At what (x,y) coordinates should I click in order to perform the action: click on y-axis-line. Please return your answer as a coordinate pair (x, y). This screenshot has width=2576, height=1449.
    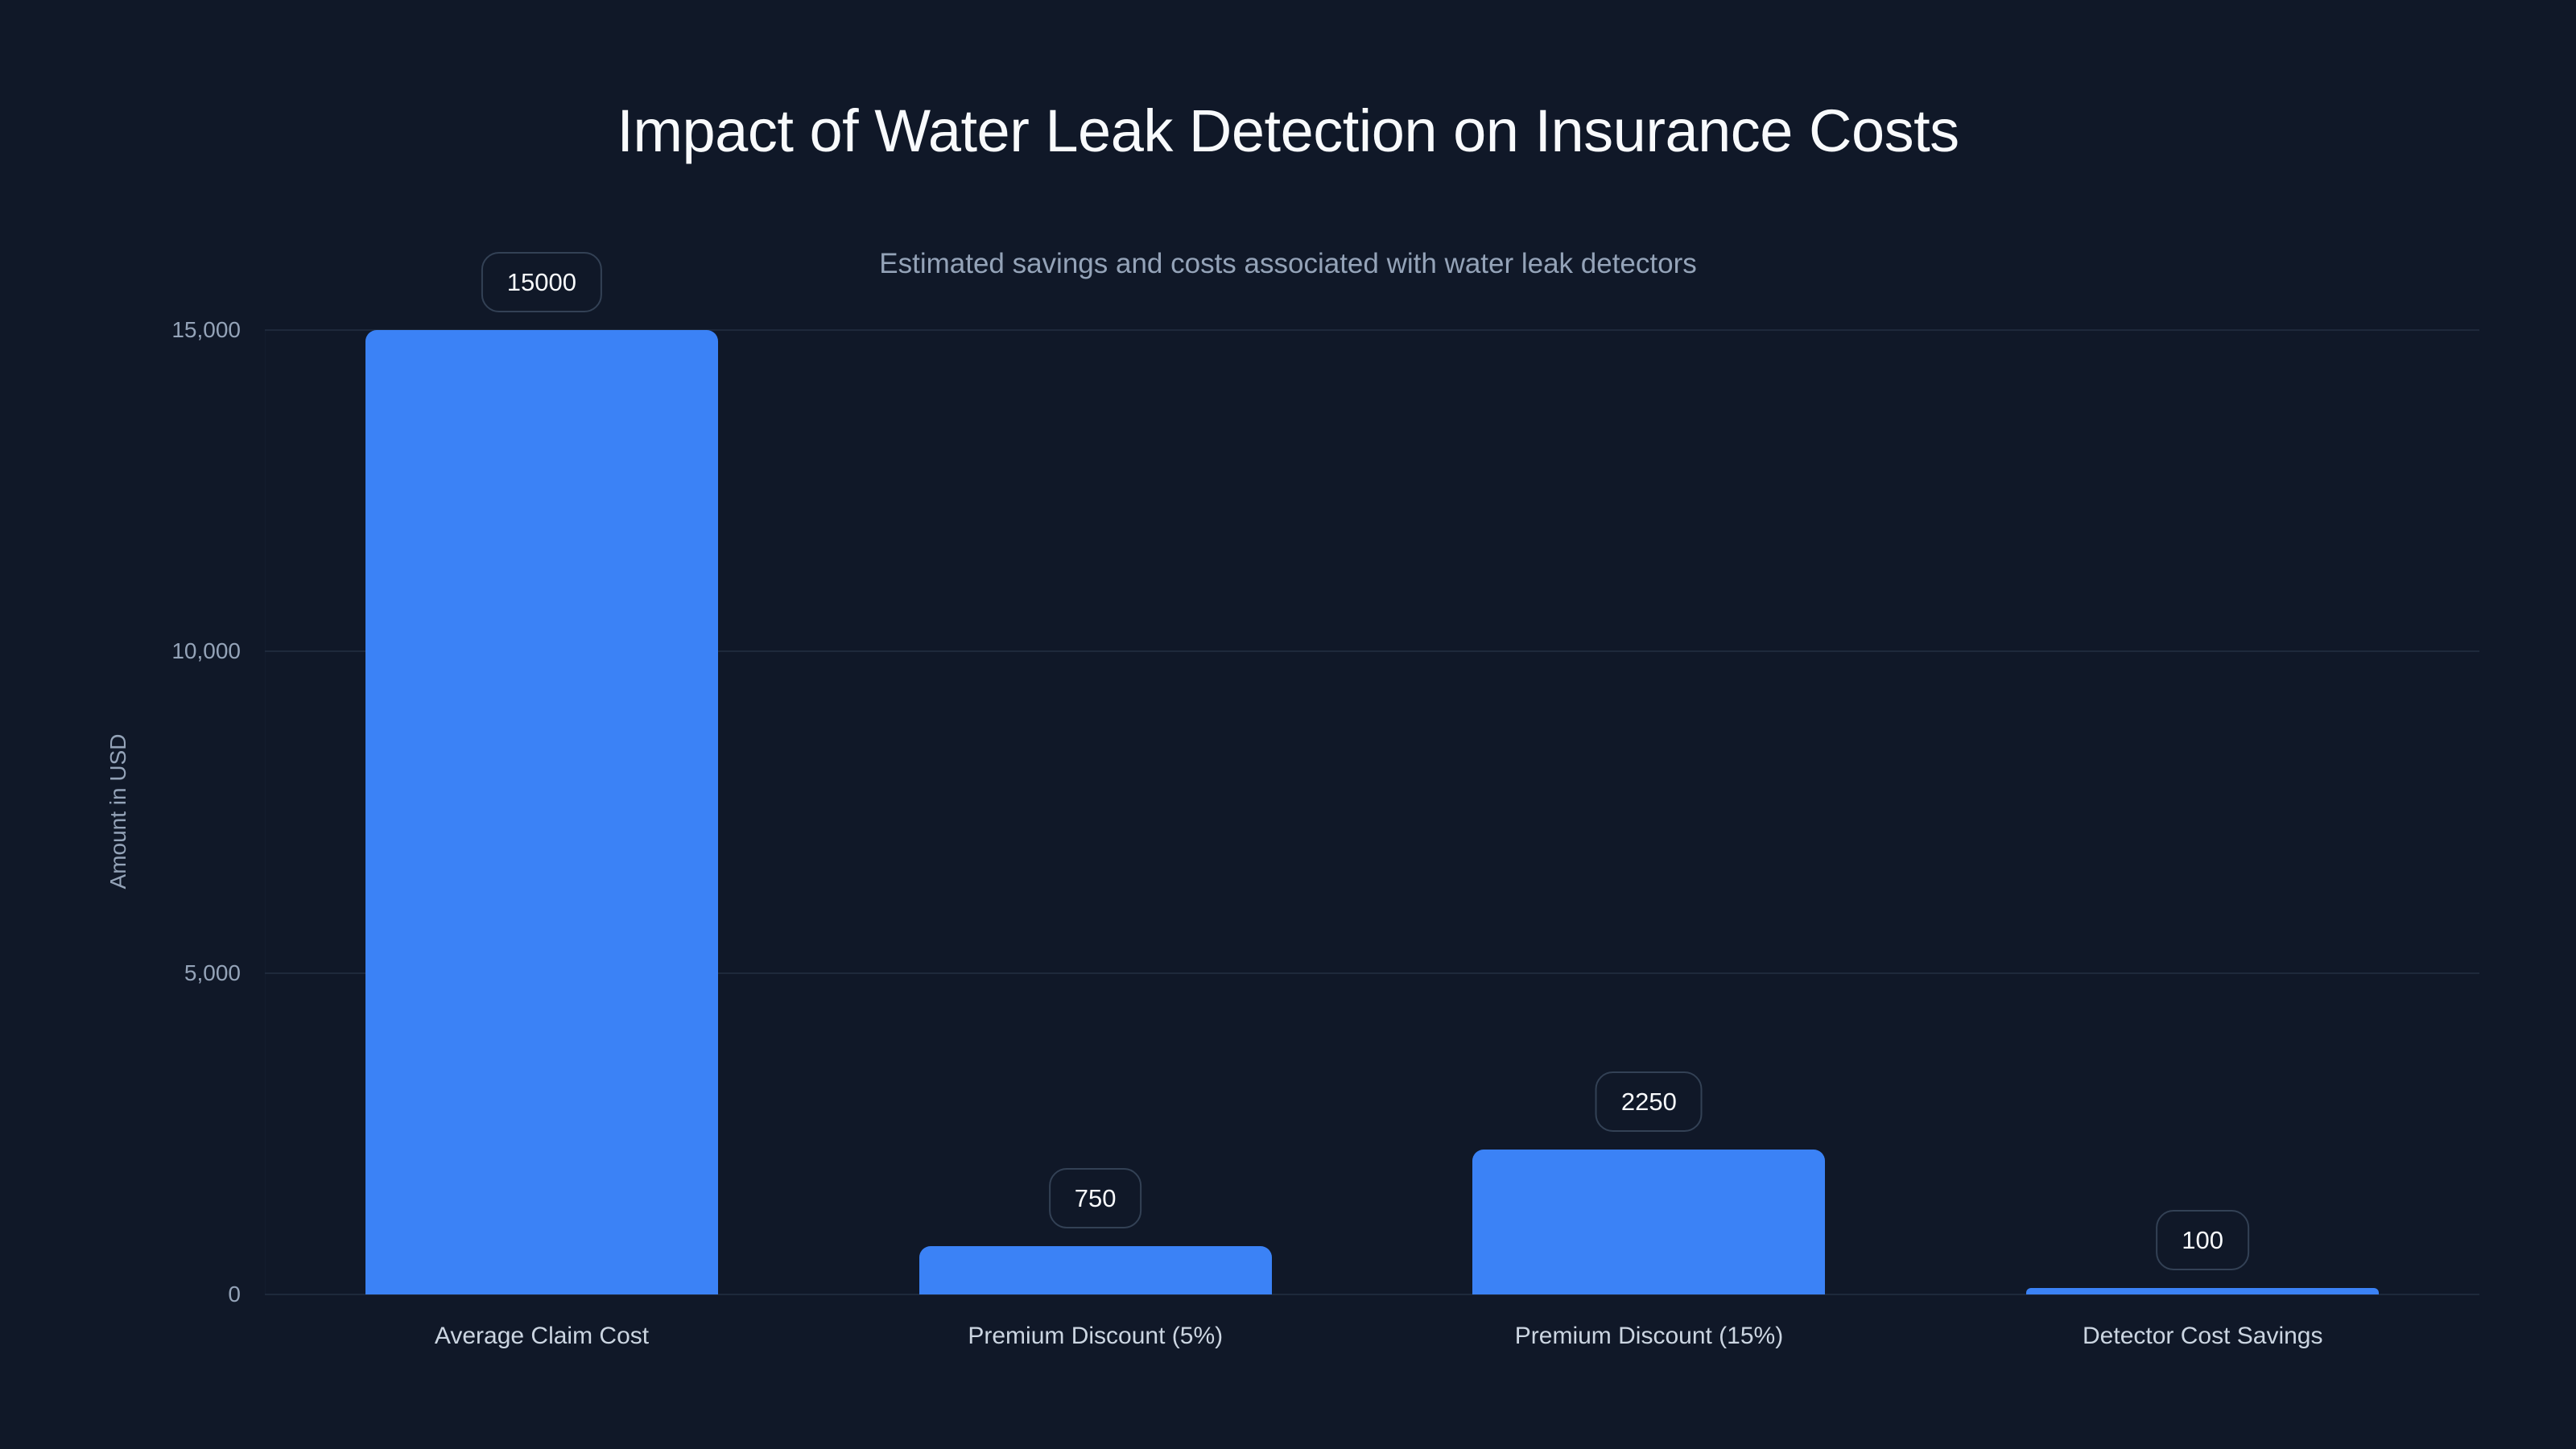
    Looking at the image, I should click on (265, 812).